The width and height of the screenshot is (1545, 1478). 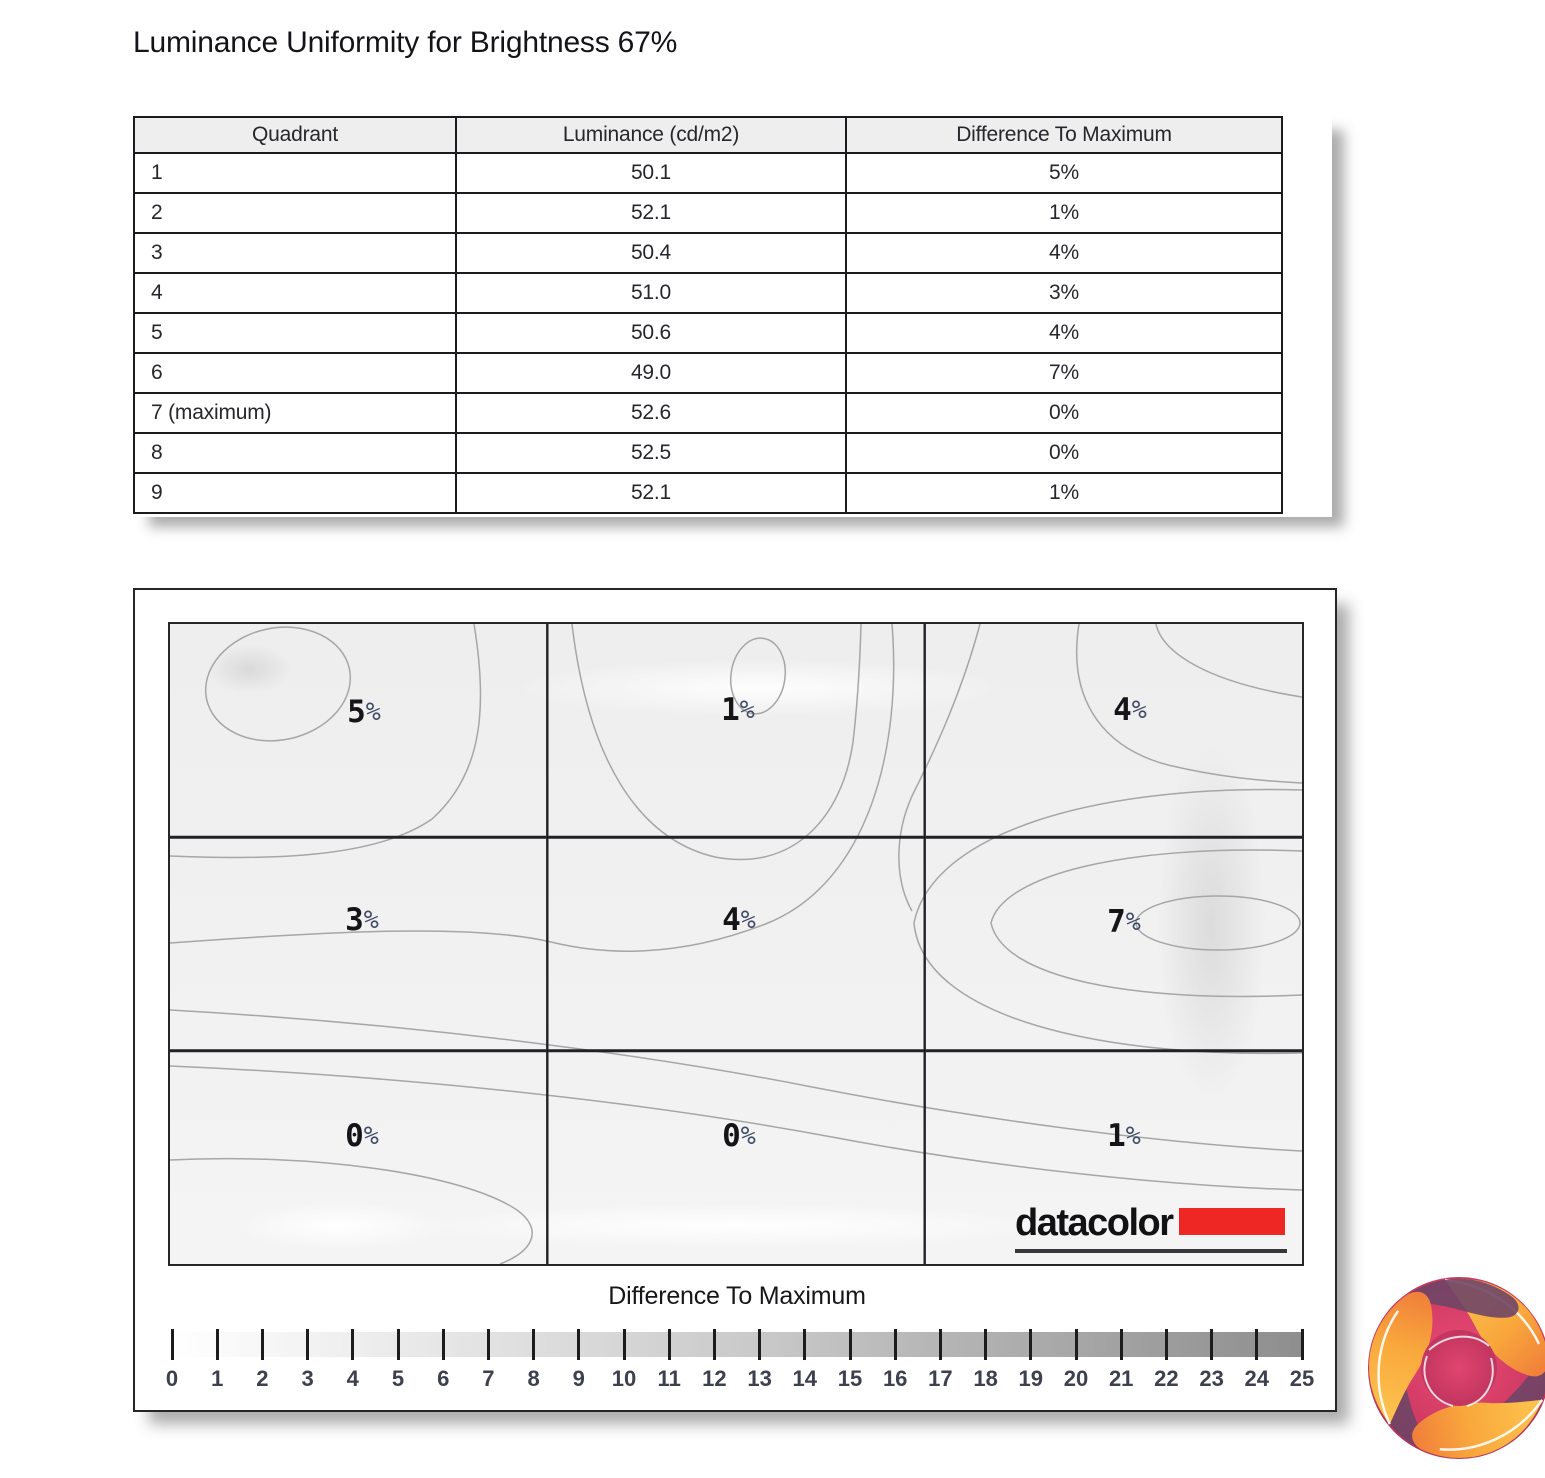 What do you see at coordinates (295, 293) in the screenshot?
I see `table-cell: 4` at bounding box center [295, 293].